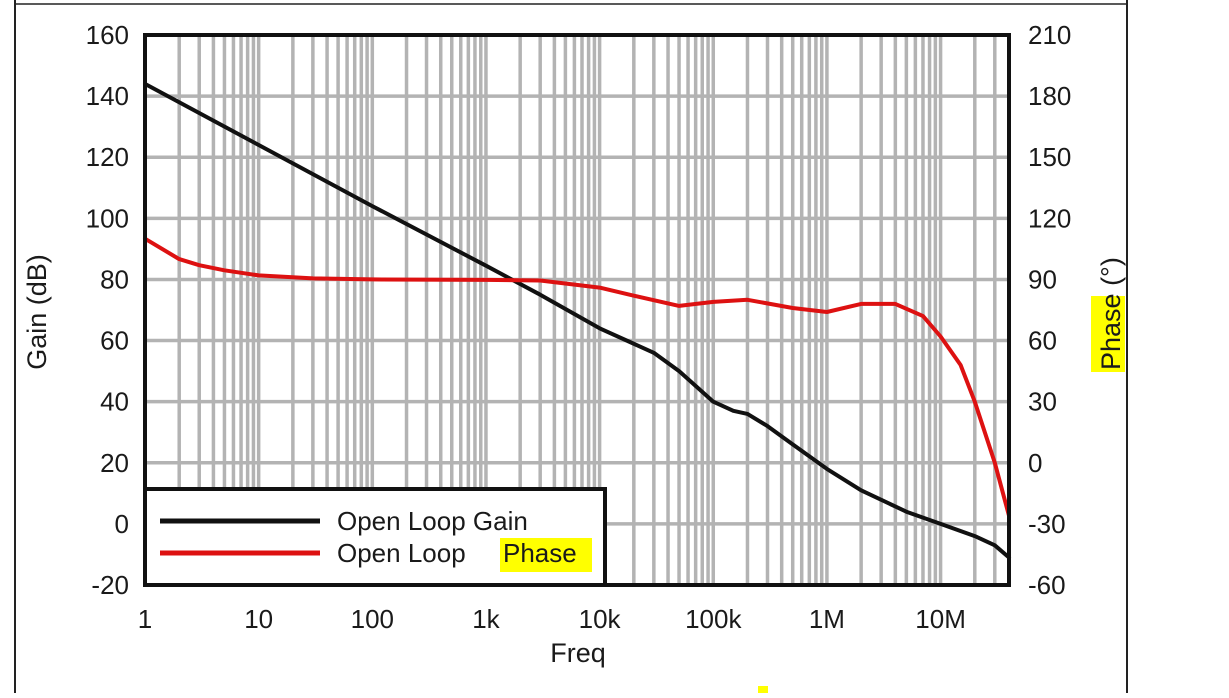 The width and height of the screenshot is (1229, 698). What do you see at coordinates (1035, 463) in the screenshot?
I see `y2-tick-label: 0` at bounding box center [1035, 463].